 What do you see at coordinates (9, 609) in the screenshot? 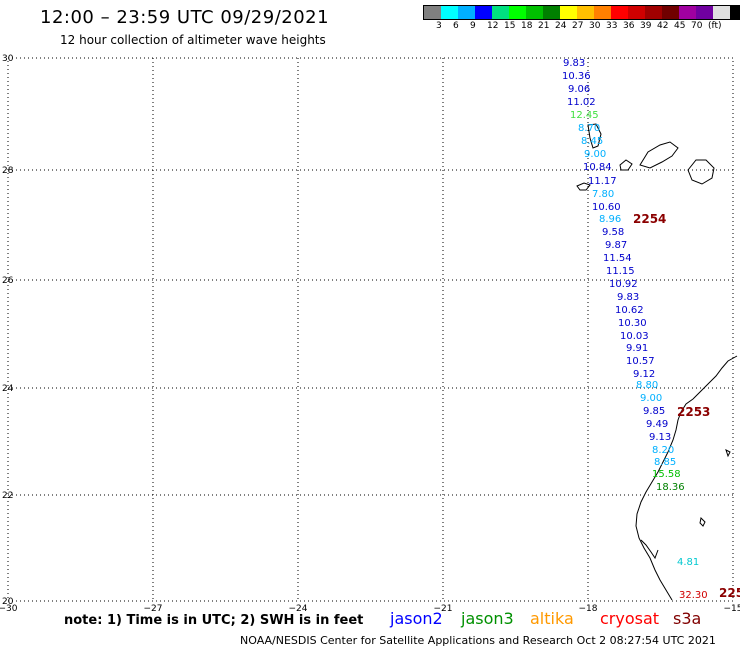
I see `lon-tick-label: −30` at bounding box center [9, 609].